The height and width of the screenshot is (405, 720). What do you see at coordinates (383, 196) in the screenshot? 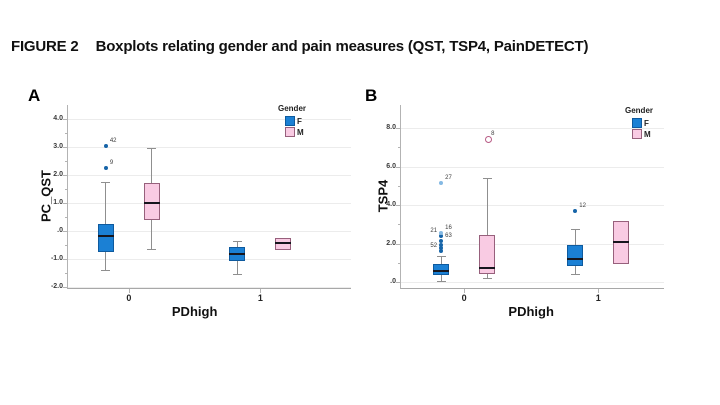
I see `panel-b-y-axis-label: TSP4` at bounding box center [383, 196].